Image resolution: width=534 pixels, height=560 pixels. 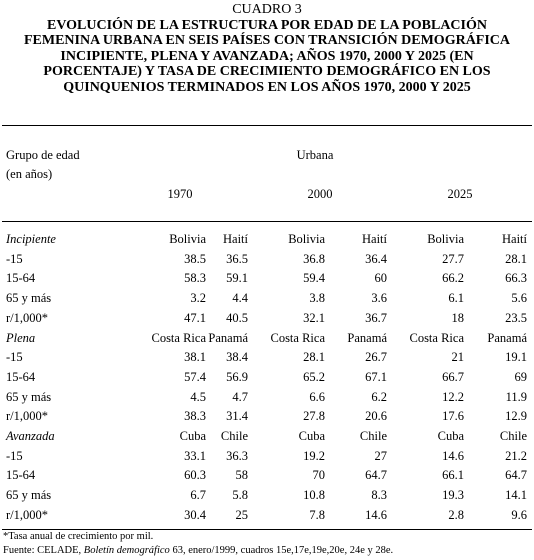 I want to click on table-cell: 70, so click(x=319, y=475).